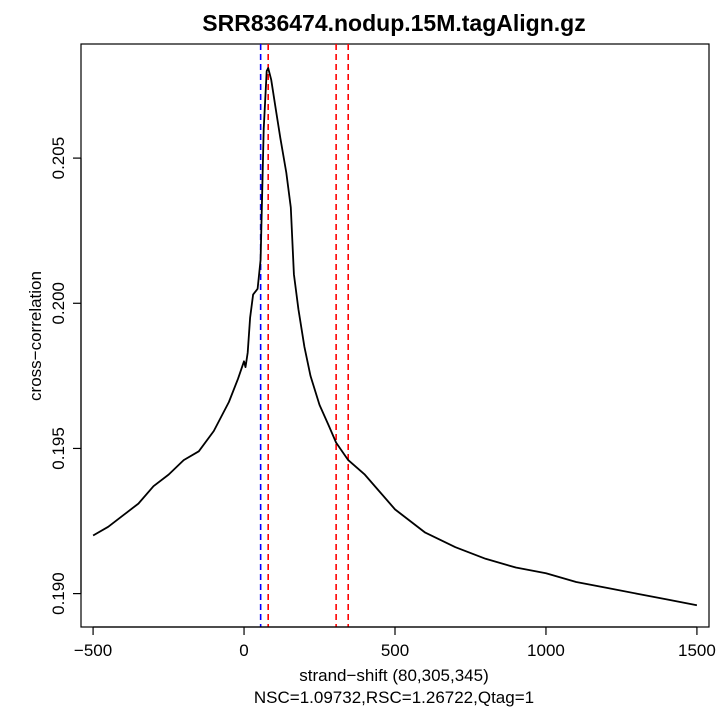  I want to click on y-tick-label: 0.205, so click(58, 158).